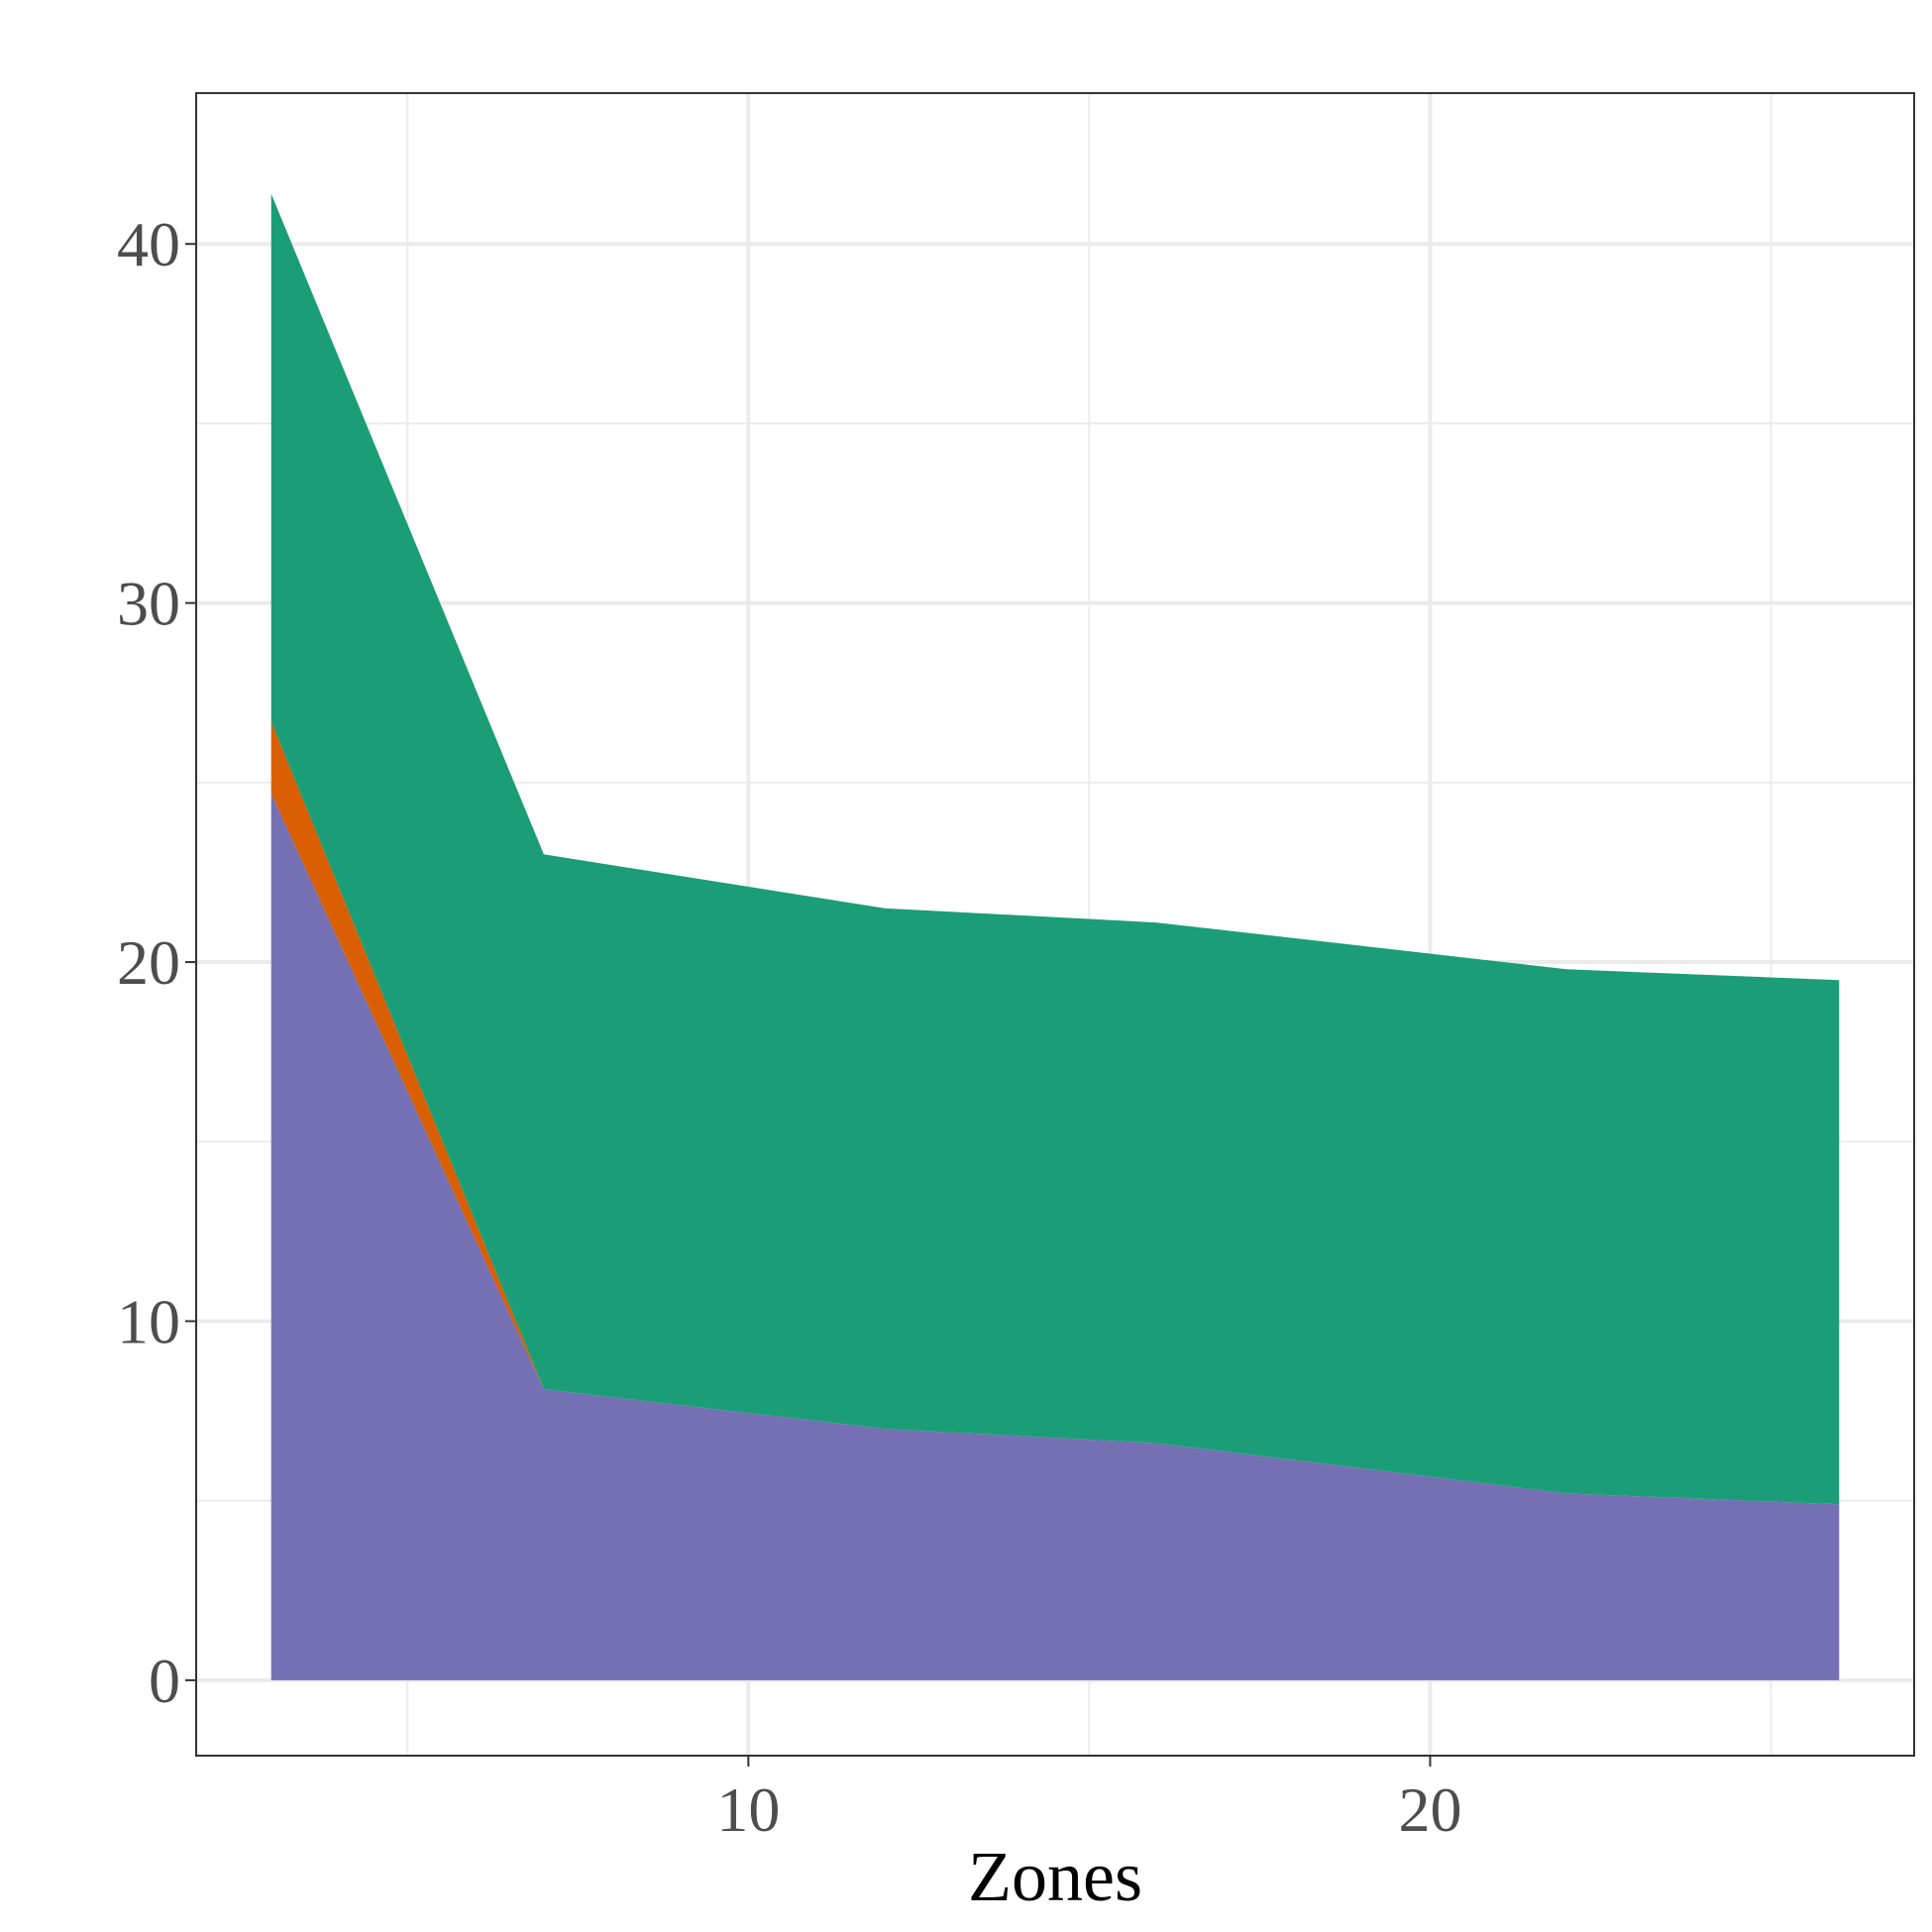 Image resolution: width=1932 pixels, height=1932 pixels. Describe the element at coordinates (748, 1809) in the screenshot. I see `x-tick-label: 10` at that location.